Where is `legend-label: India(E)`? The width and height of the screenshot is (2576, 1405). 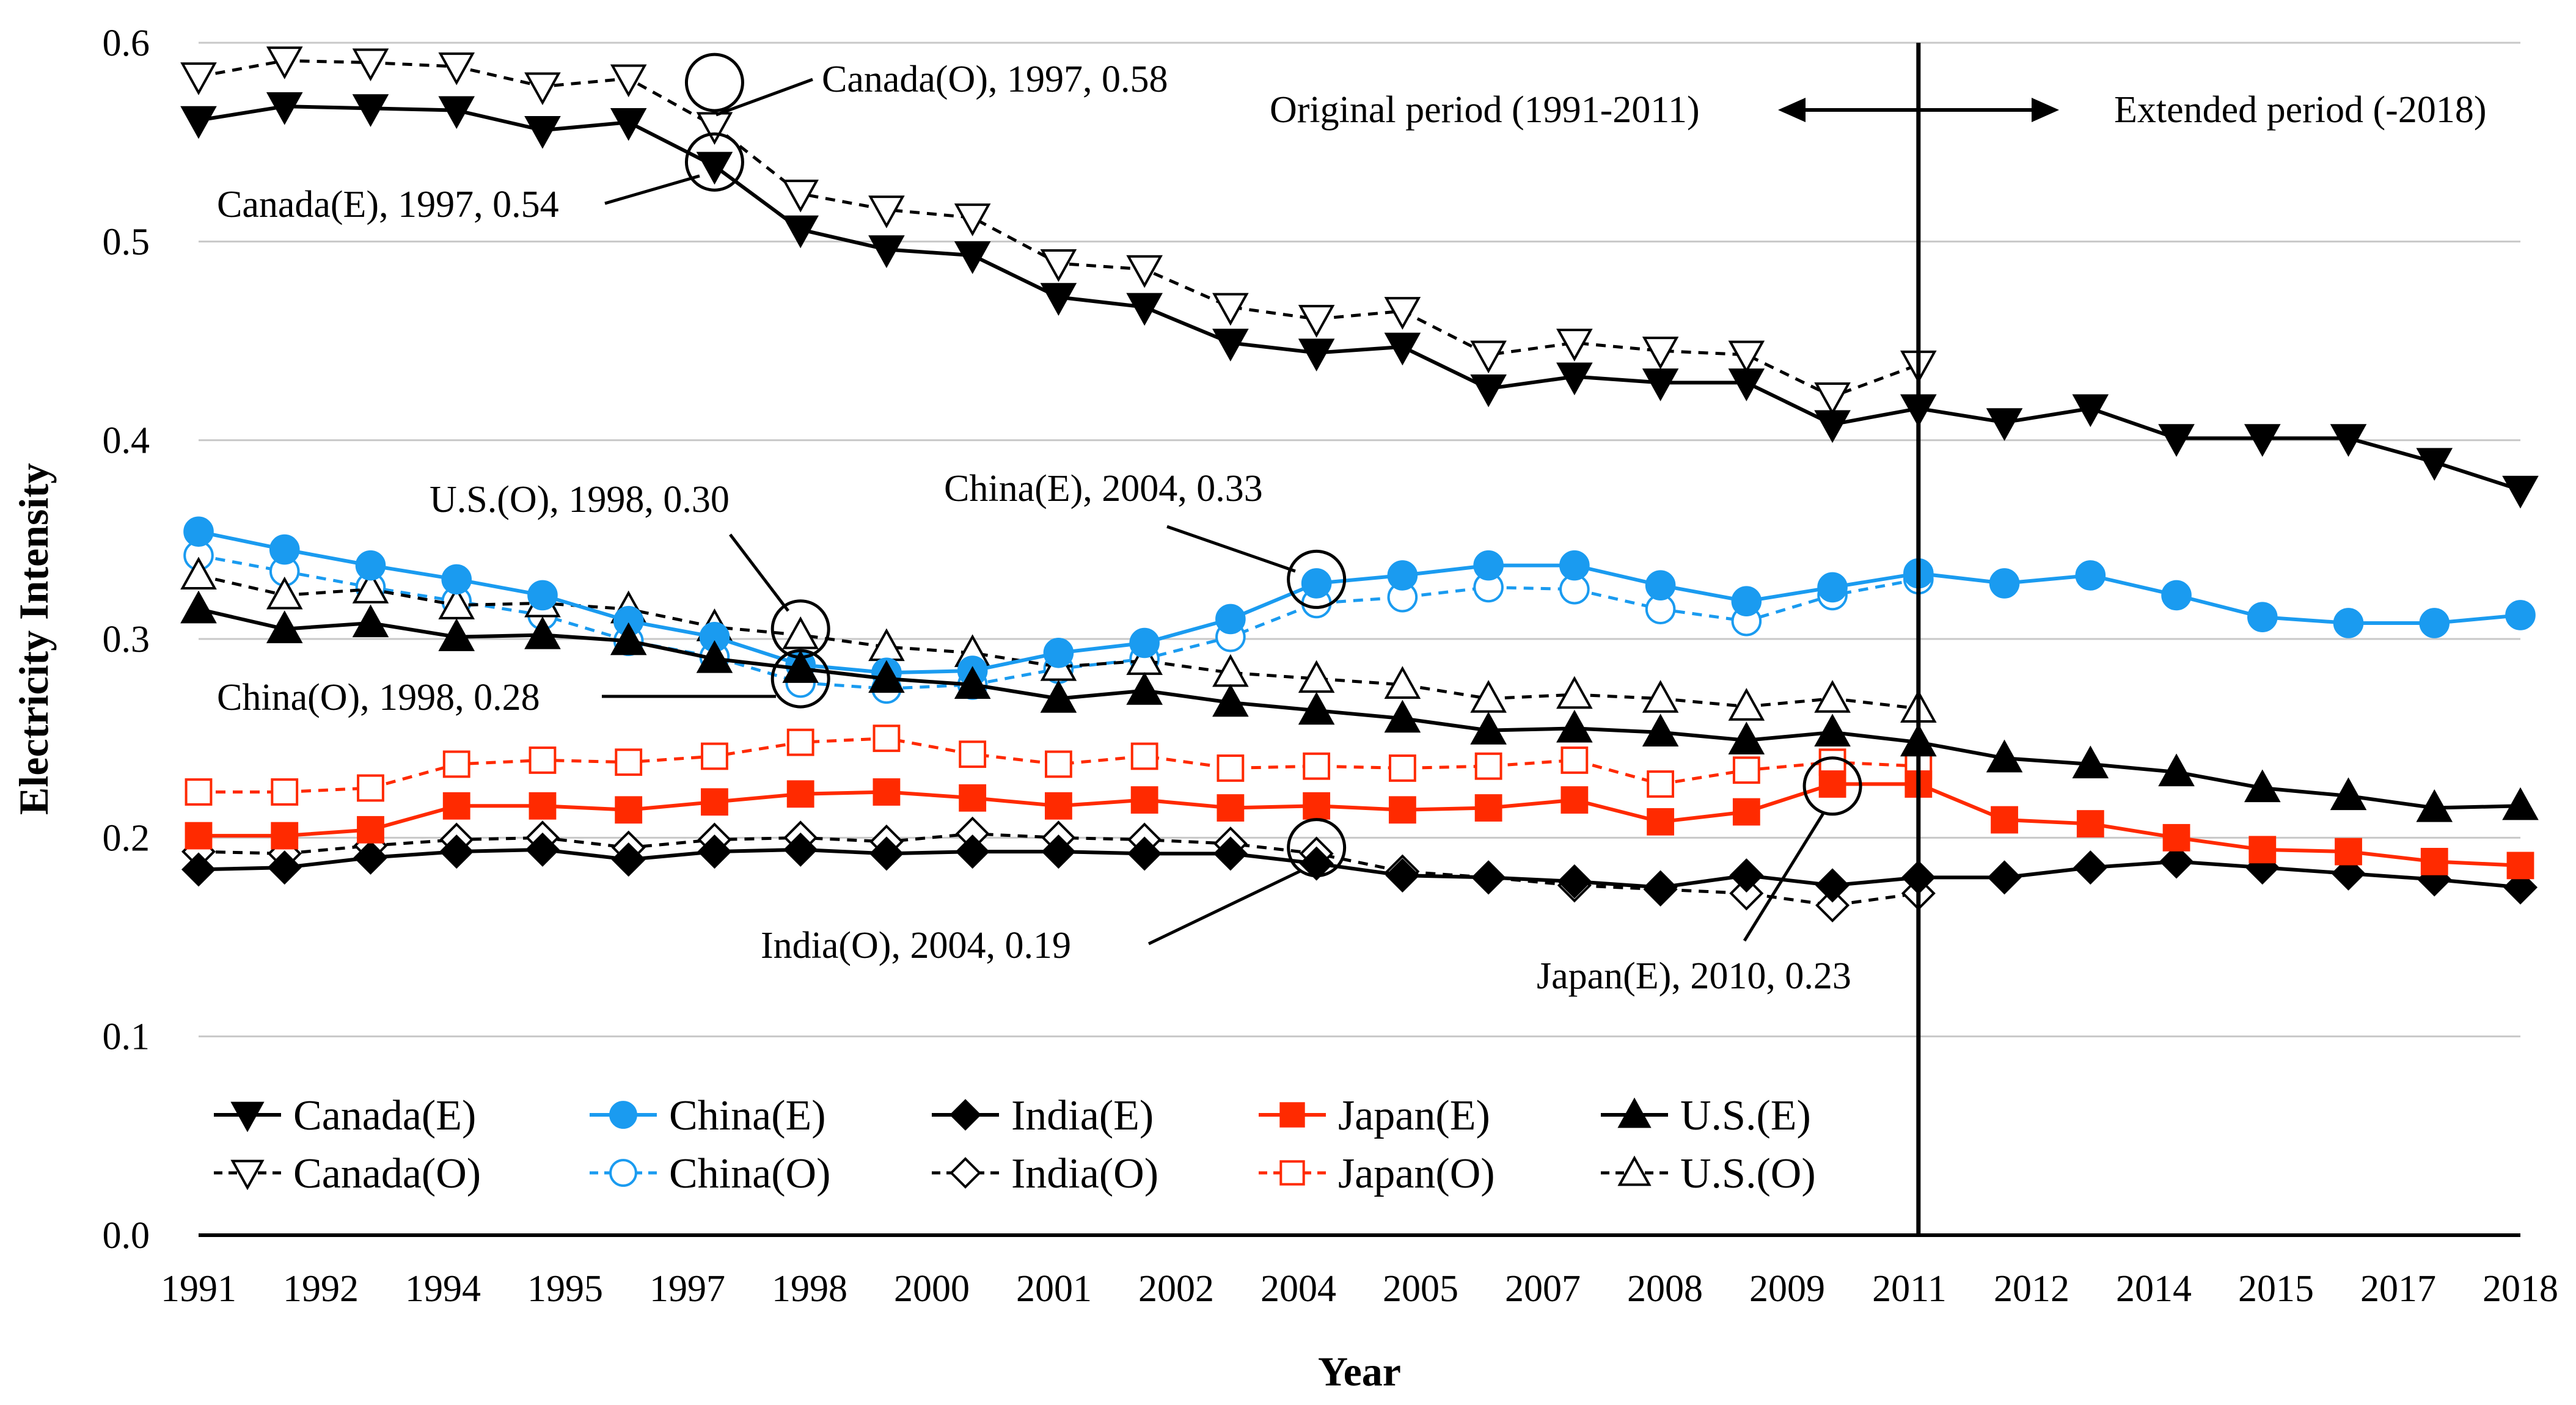 legend-label: India(E) is located at coordinates (1082, 1115).